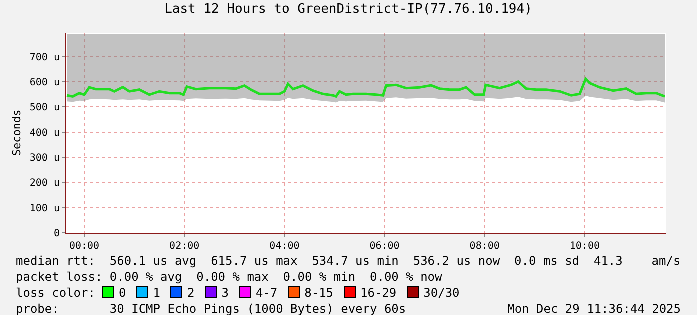 This screenshot has height=315, width=697. What do you see at coordinates (442, 293) in the screenshot?
I see `text: 30/30` at bounding box center [442, 293].